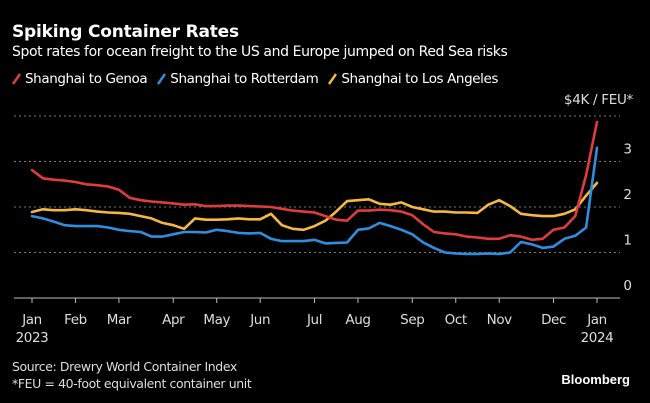  I want to click on source-text: Source: Drewry World Container Index, so click(124, 366).